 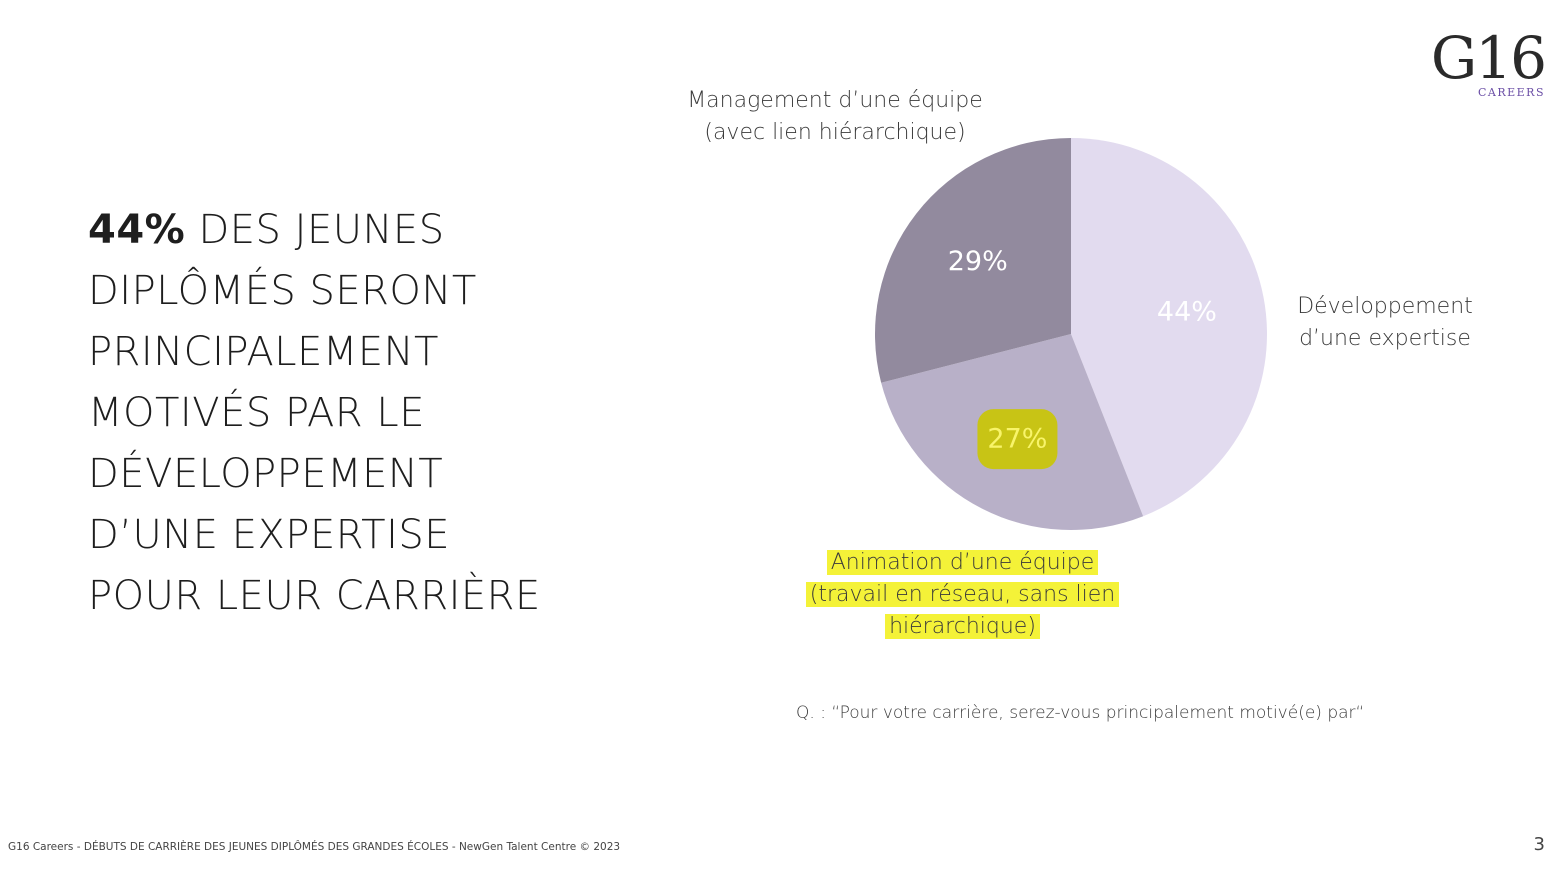 I want to click on pie-slice-label-1: 27%, so click(x=1017, y=439).